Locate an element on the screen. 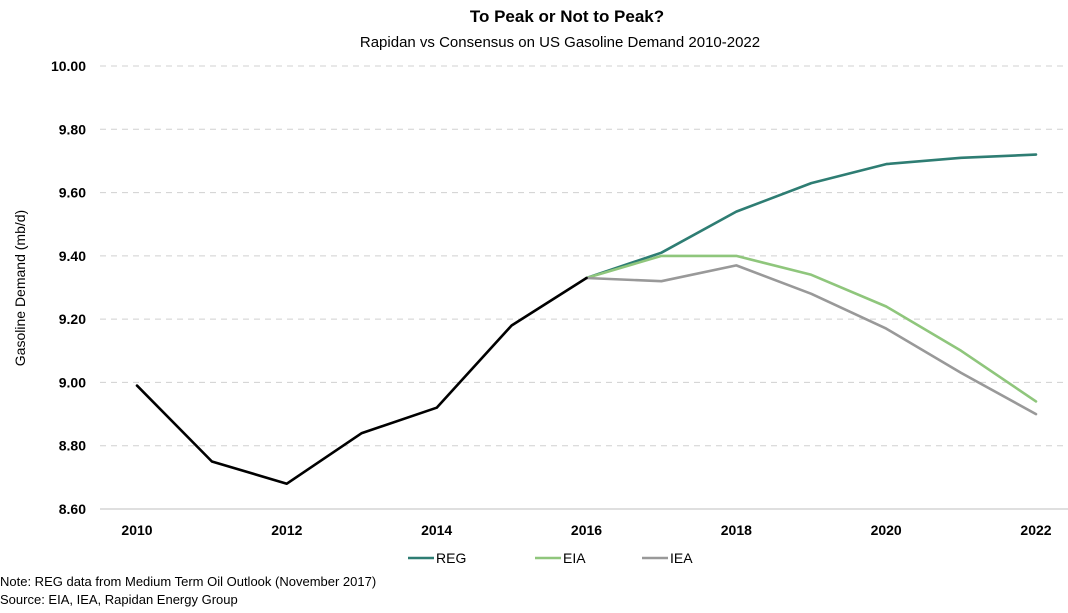 This screenshot has width=1068, height=613. y-tick-label: 9.00 is located at coordinates (72, 382).